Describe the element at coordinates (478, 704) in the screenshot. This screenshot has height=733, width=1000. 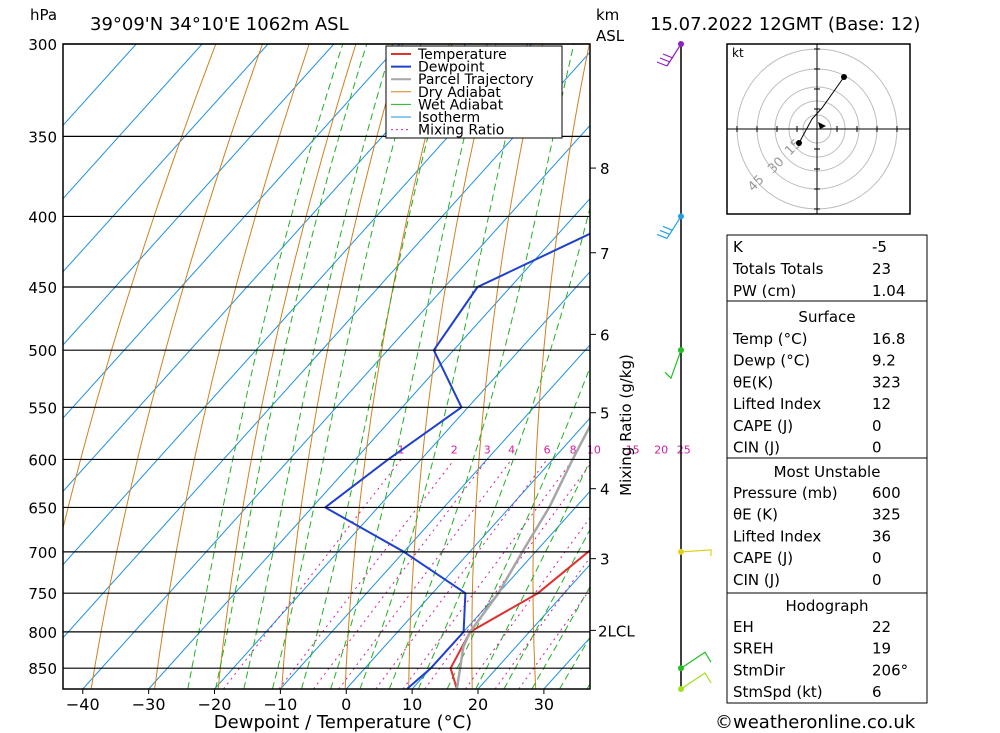
I see `temperature-tick-label: 20` at that location.